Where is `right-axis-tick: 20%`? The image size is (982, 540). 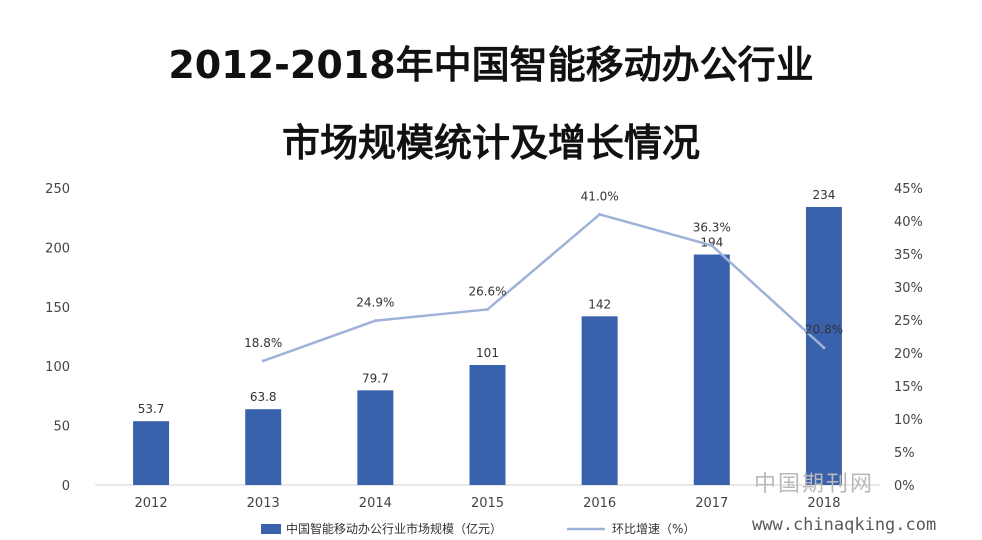
right-axis-tick: 20% is located at coordinates (908, 354).